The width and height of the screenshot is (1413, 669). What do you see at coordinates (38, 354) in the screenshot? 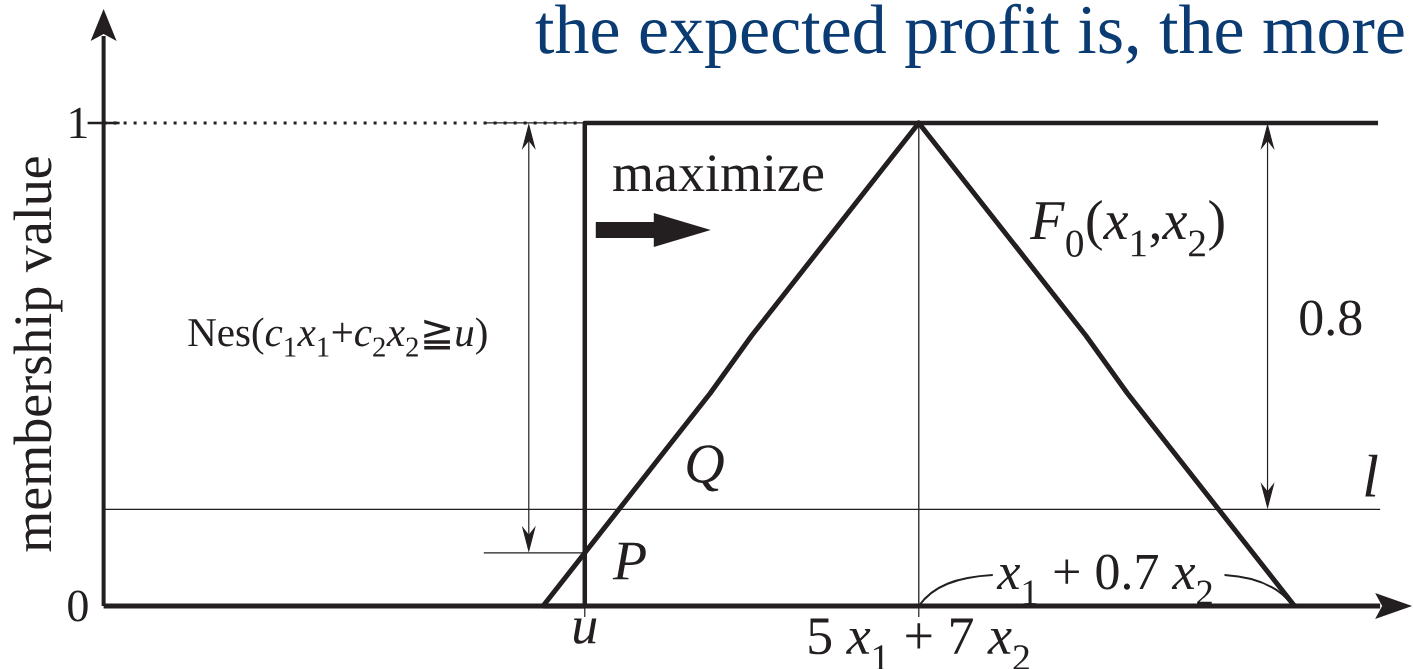
I see `y-axis-title: membership value` at bounding box center [38, 354].